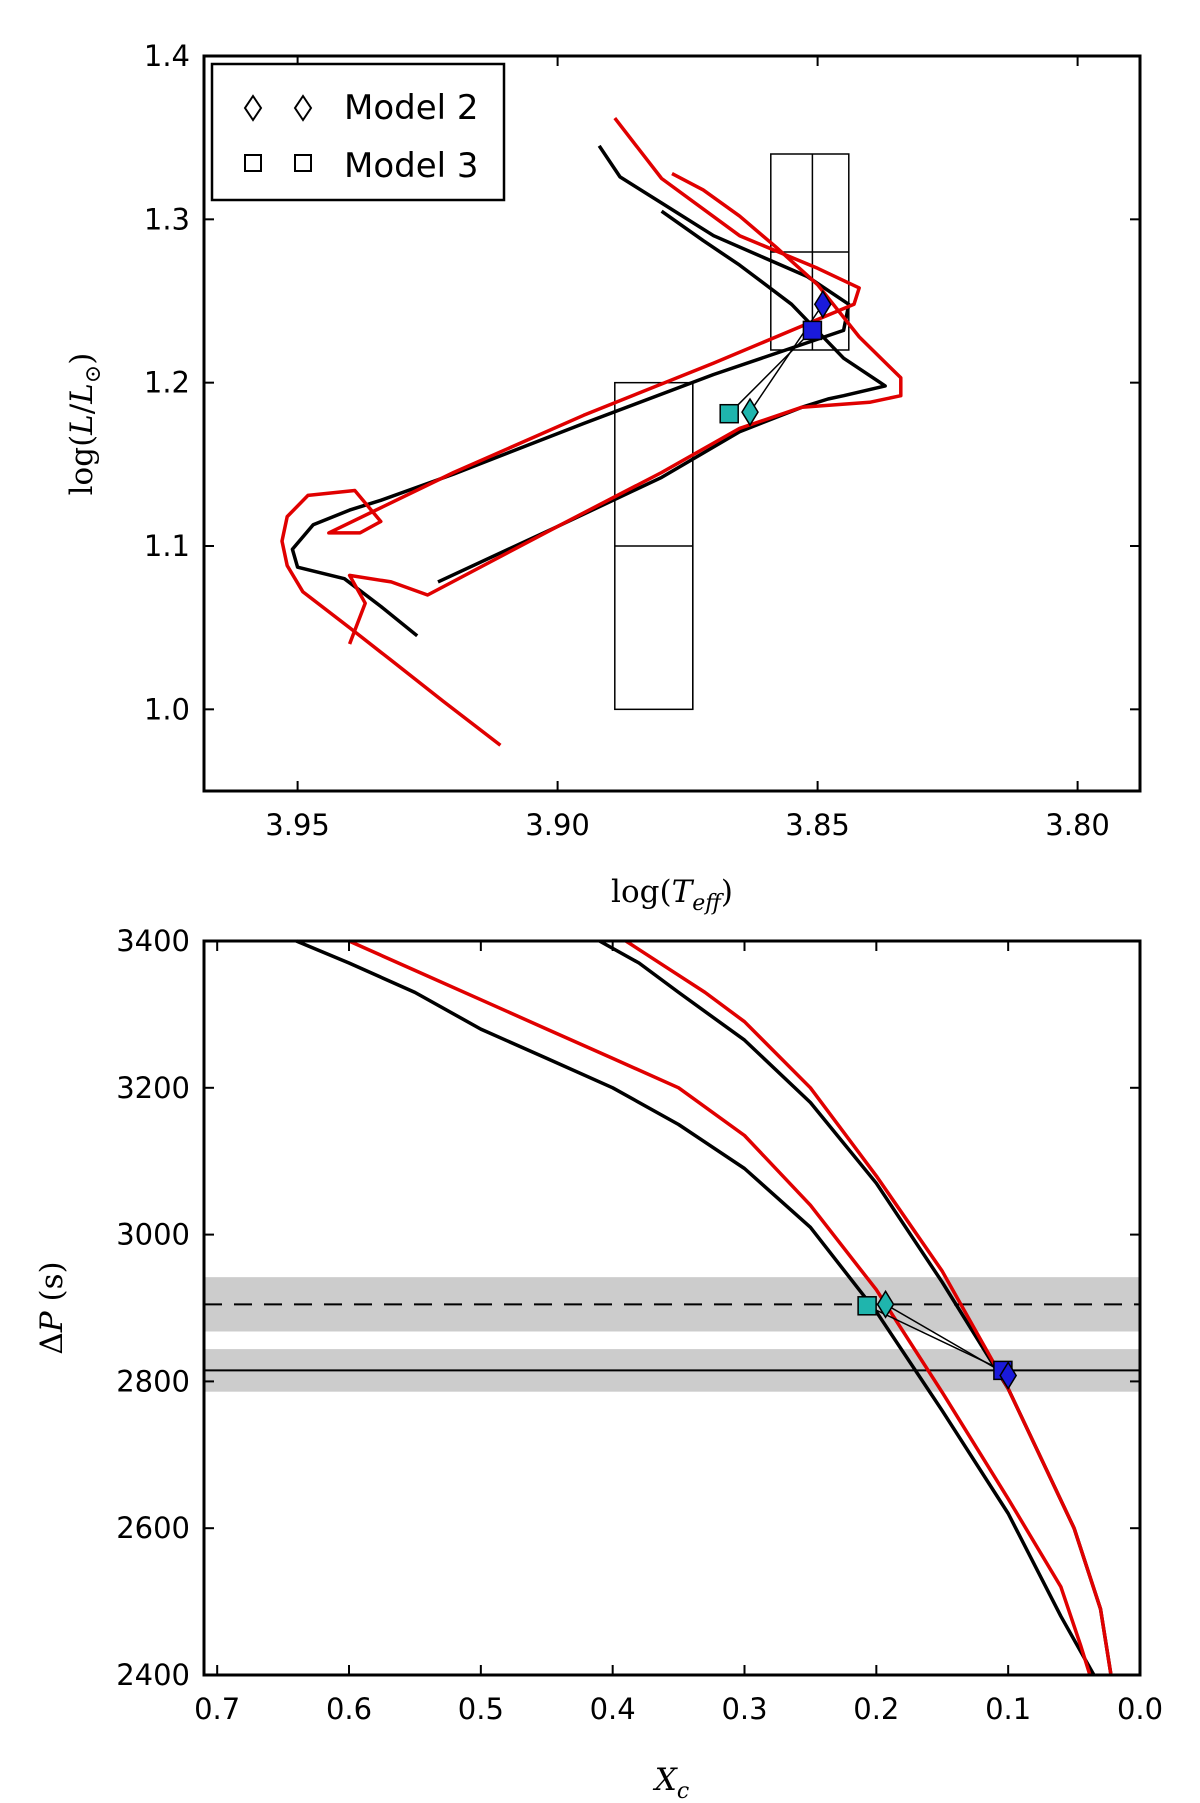 This screenshot has height=1803, width=1200. Describe the element at coordinates (153, 1381) in the screenshot. I see `bottom-y-tick-label-2: 2800` at that location.